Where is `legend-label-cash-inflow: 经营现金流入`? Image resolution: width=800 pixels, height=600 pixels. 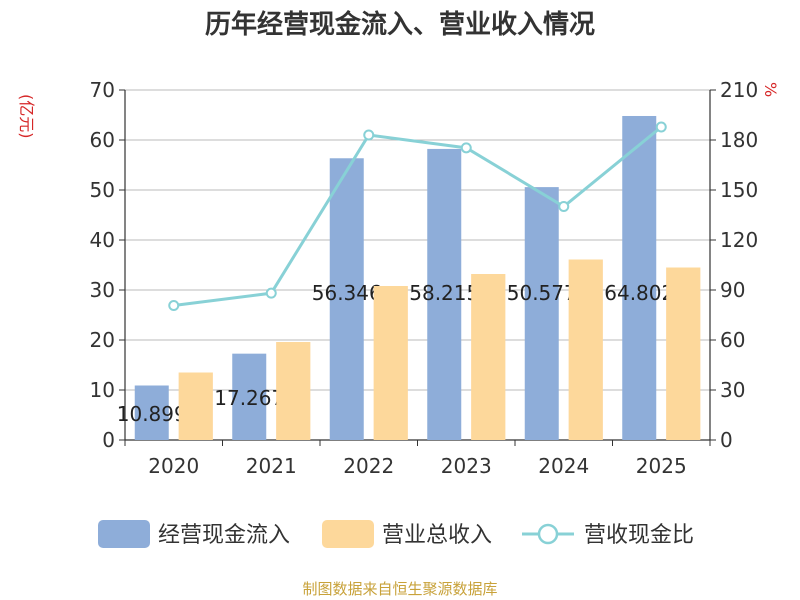
legend-label-cash-inflow: 经营现金流入 is located at coordinates (224, 535).